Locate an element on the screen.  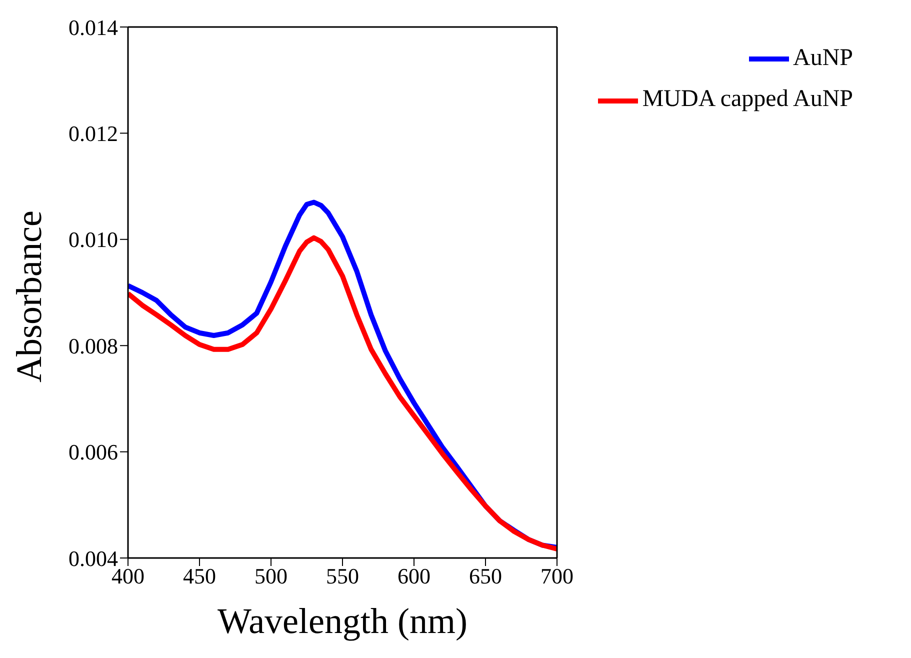
x-tick-label: 600 is located at coordinates (414, 576).